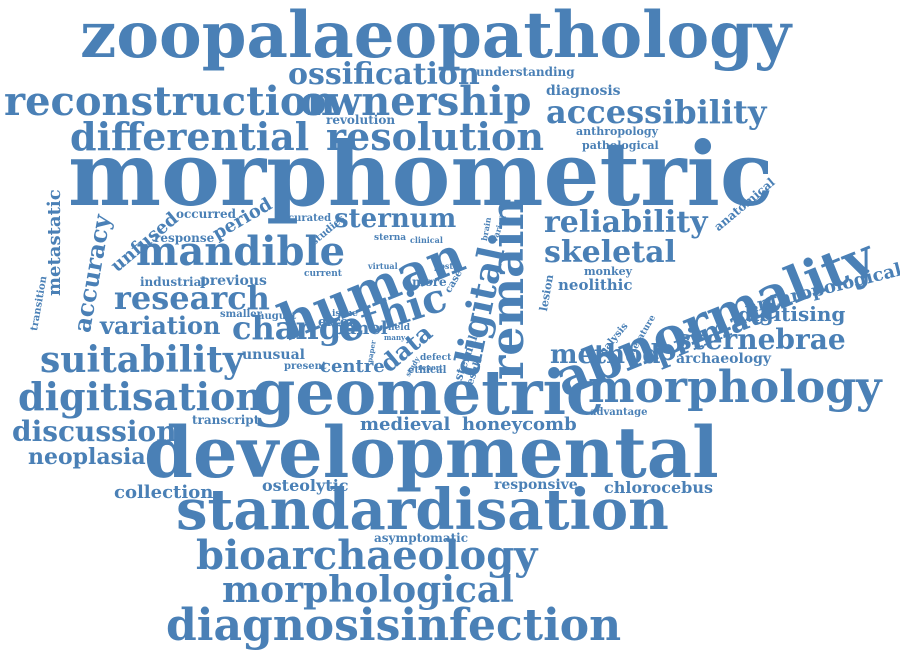  What do you see at coordinates (536, 485) in the screenshot?
I see `word-responsive: responsive` at bounding box center [536, 485].